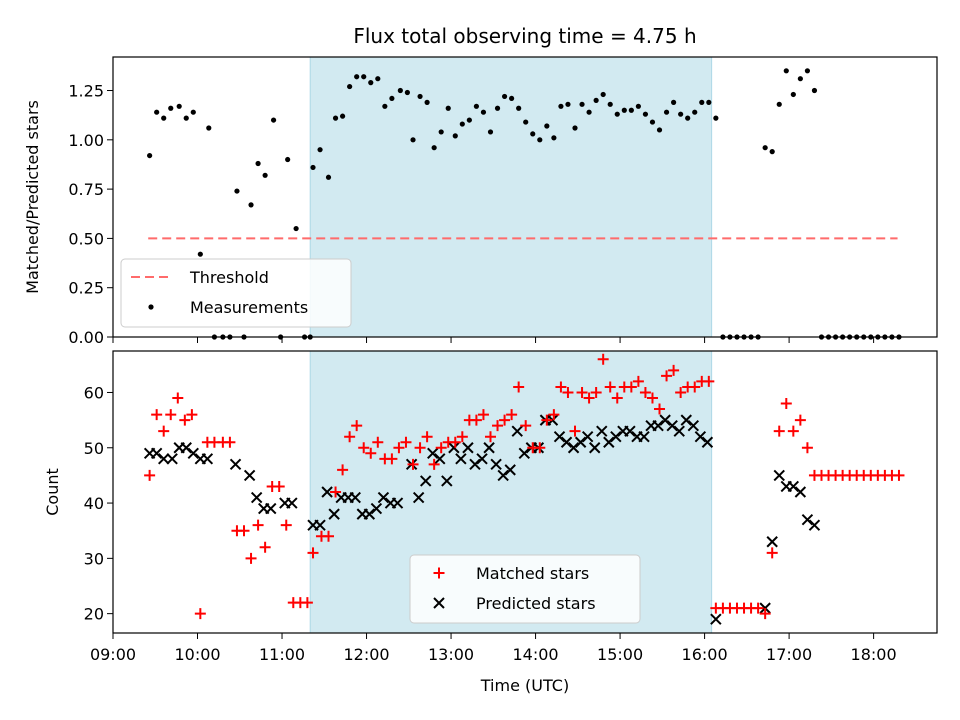 The image size is (960, 720). What do you see at coordinates (536, 654) in the screenshot?
I see `bottom-x-tick-label: 14:00` at bounding box center [536, 654].